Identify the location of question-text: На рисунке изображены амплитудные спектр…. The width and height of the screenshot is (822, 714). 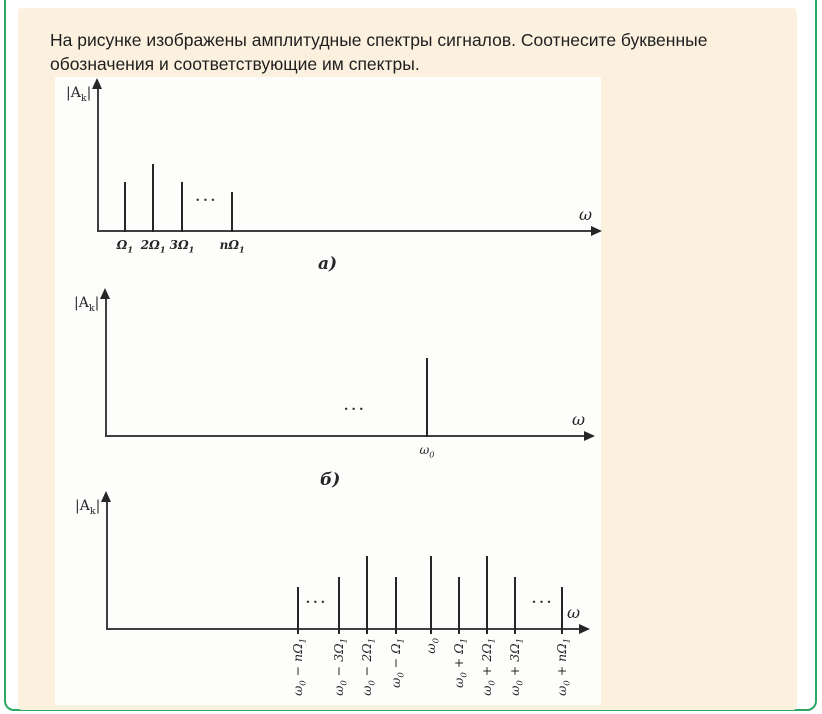
(420, 52).